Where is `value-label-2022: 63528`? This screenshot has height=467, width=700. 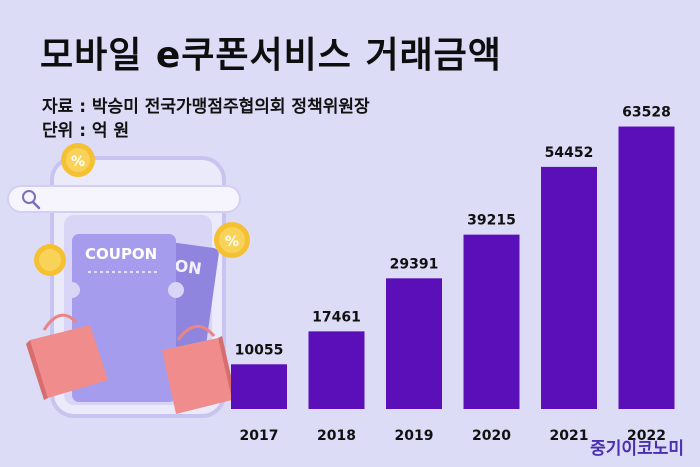
value-label-2022: 63528 is located at coordinates (646, 113).